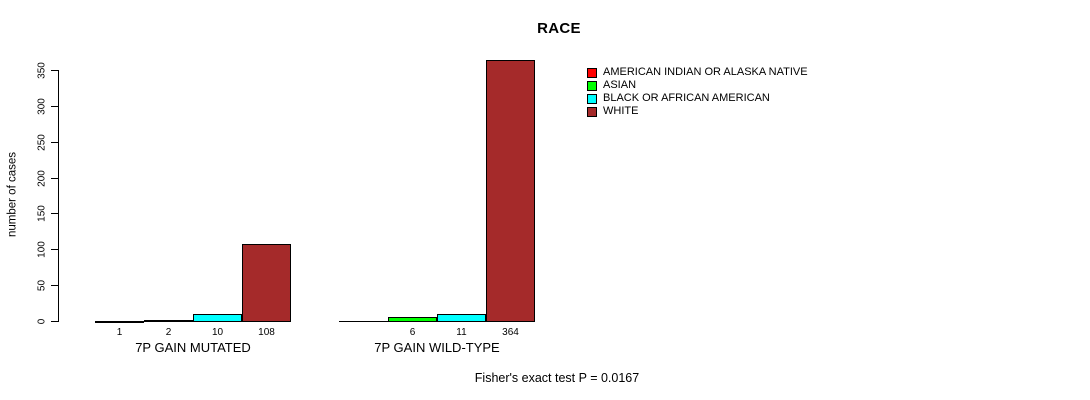 The width and height of the screenshot is (1090, 400). I want to click on legend-label: BLACK OR AFRICAN AMERICAN, so click(686, 98).